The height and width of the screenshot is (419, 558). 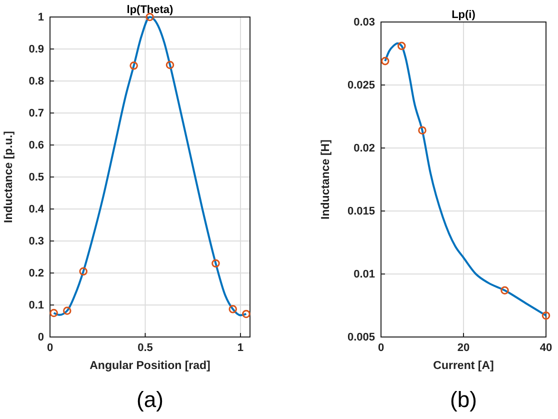 I want to click on y-tick-label: 0.7, so click(x=36, y=114).